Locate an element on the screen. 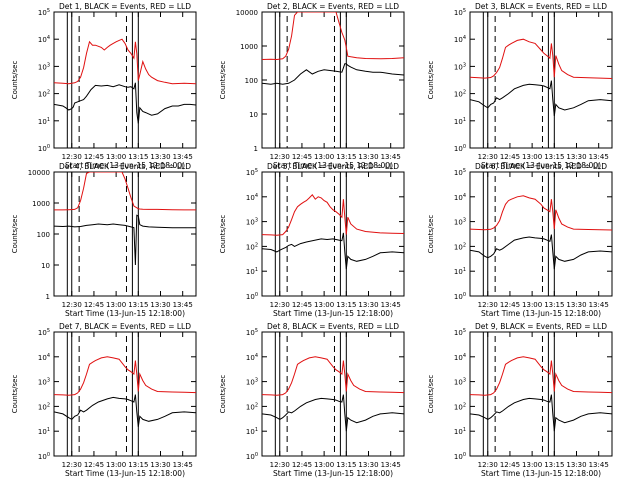 The image size is (640, 480). panel-title: Det 5, BLACK = Events, RED = LLD is located at coordinates (333, 166).